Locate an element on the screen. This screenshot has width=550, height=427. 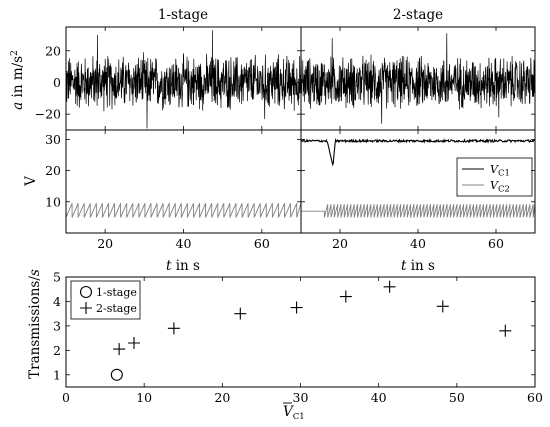
accel-panel-1: −20 0 20 is located at coordinates (168, 78).